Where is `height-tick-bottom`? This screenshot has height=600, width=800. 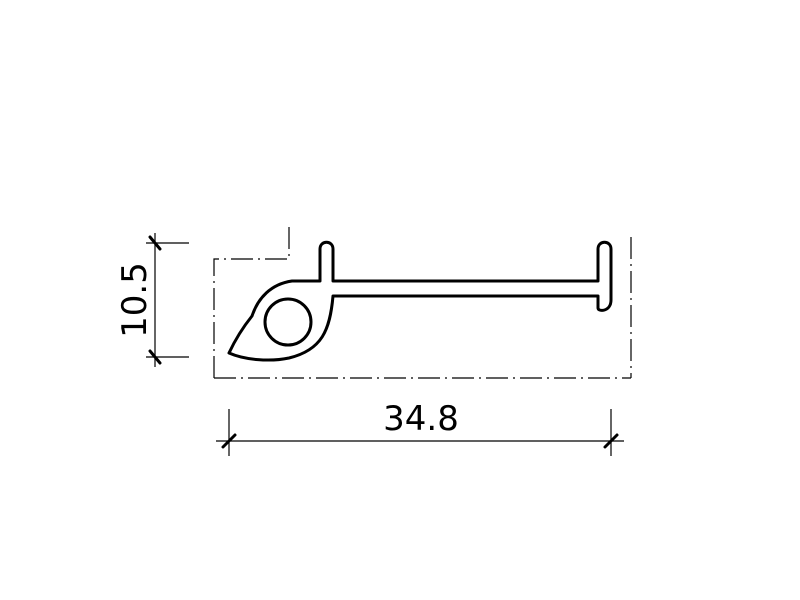 height-tick-bottom is located at coordinates (155, 357).